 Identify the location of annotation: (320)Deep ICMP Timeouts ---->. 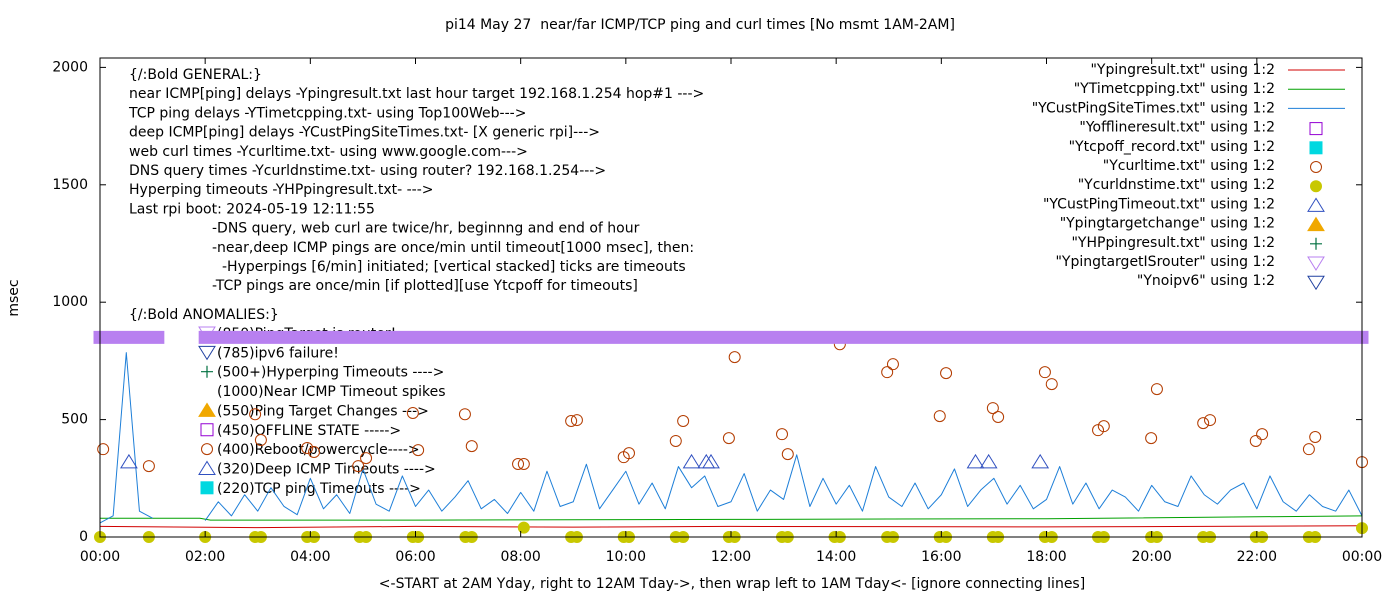
(326, 469).